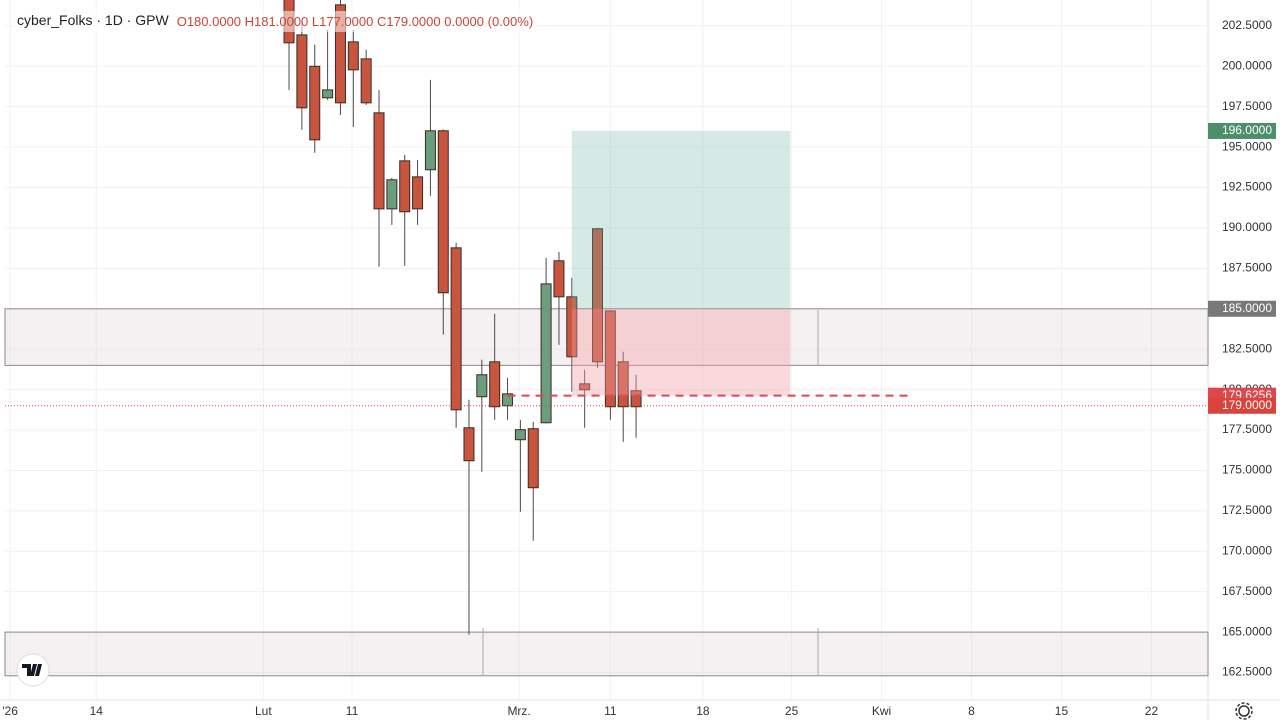 The image size is (1280, 720). I want to click on y-tick-label: 170.0000, so click(1247, 550).